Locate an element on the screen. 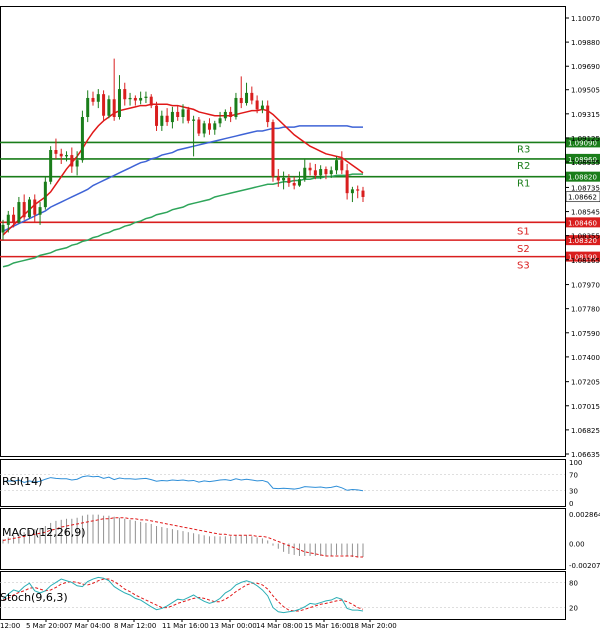  macd-level-label: 0.002864 is located at coordinates (584, 515).